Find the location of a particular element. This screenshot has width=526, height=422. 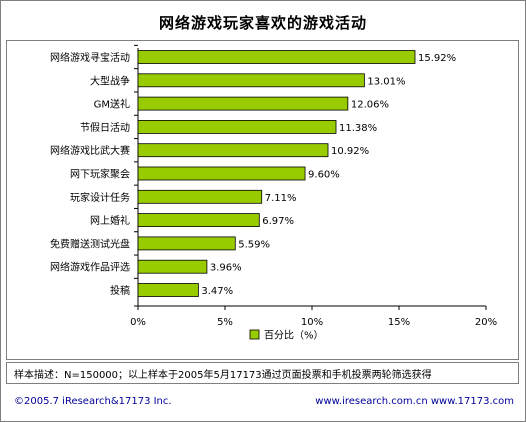

site-links: www.iresearch.com.cn www.17173.com is located at coordinates (414, 401).